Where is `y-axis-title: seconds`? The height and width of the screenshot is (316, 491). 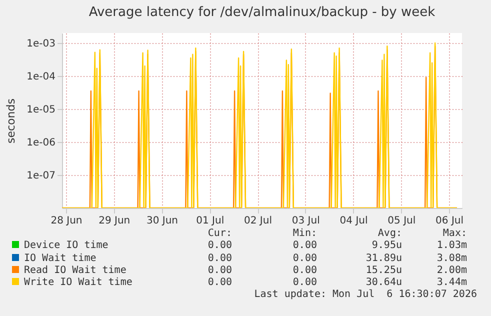 y-axis-title: seconds is located at coordinates (11, 121).